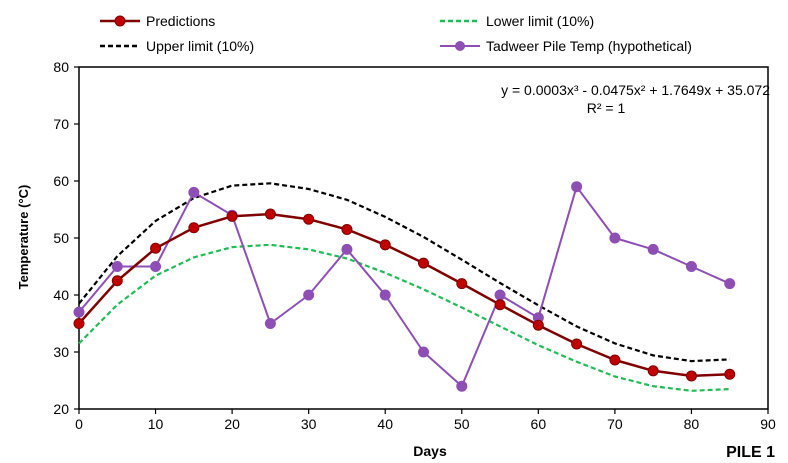 This screenshot has height=463, width=788. What do you see at coordinates (606, 108) in the screenshot?
I see `trendline-r2: R² = 1` at bounding box center [606, 108].